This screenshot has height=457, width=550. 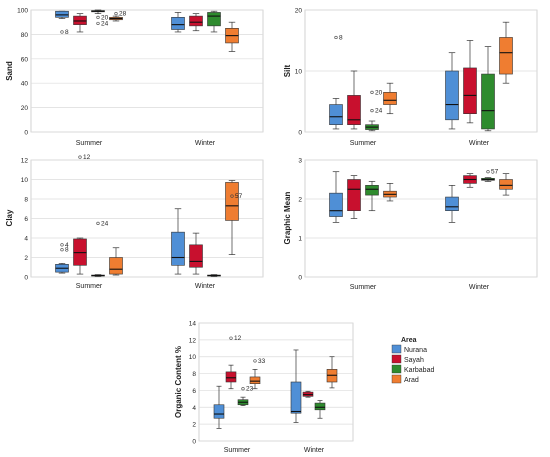 I want to click on y-tick-label: 2, so click(x=300, y=200).